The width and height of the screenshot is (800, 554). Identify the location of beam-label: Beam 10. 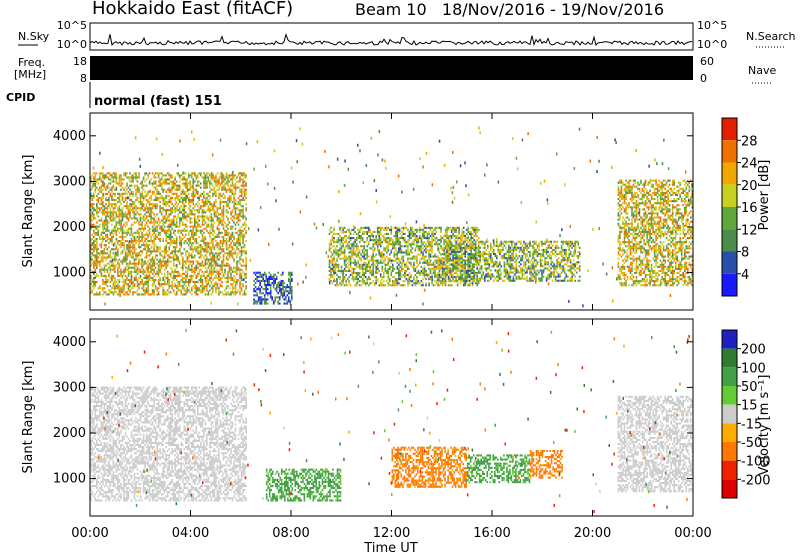
(391, 9).